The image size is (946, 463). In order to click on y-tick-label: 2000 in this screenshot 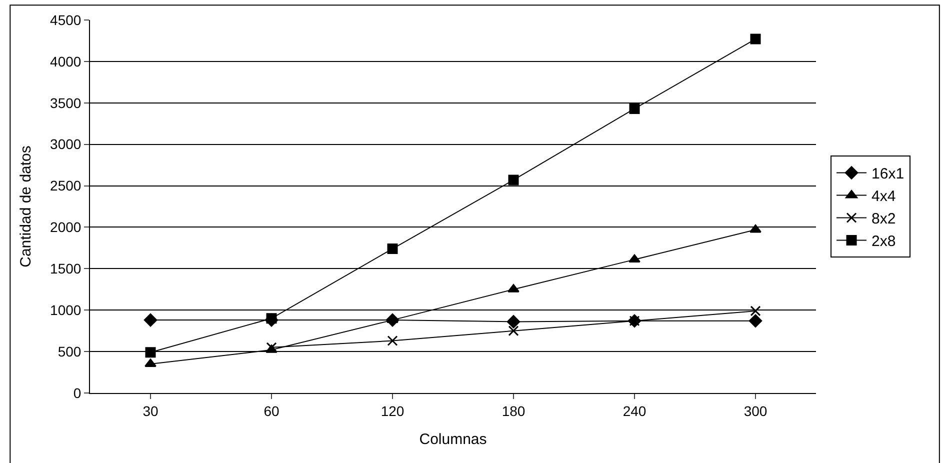, I will do `click(66, 227)`.